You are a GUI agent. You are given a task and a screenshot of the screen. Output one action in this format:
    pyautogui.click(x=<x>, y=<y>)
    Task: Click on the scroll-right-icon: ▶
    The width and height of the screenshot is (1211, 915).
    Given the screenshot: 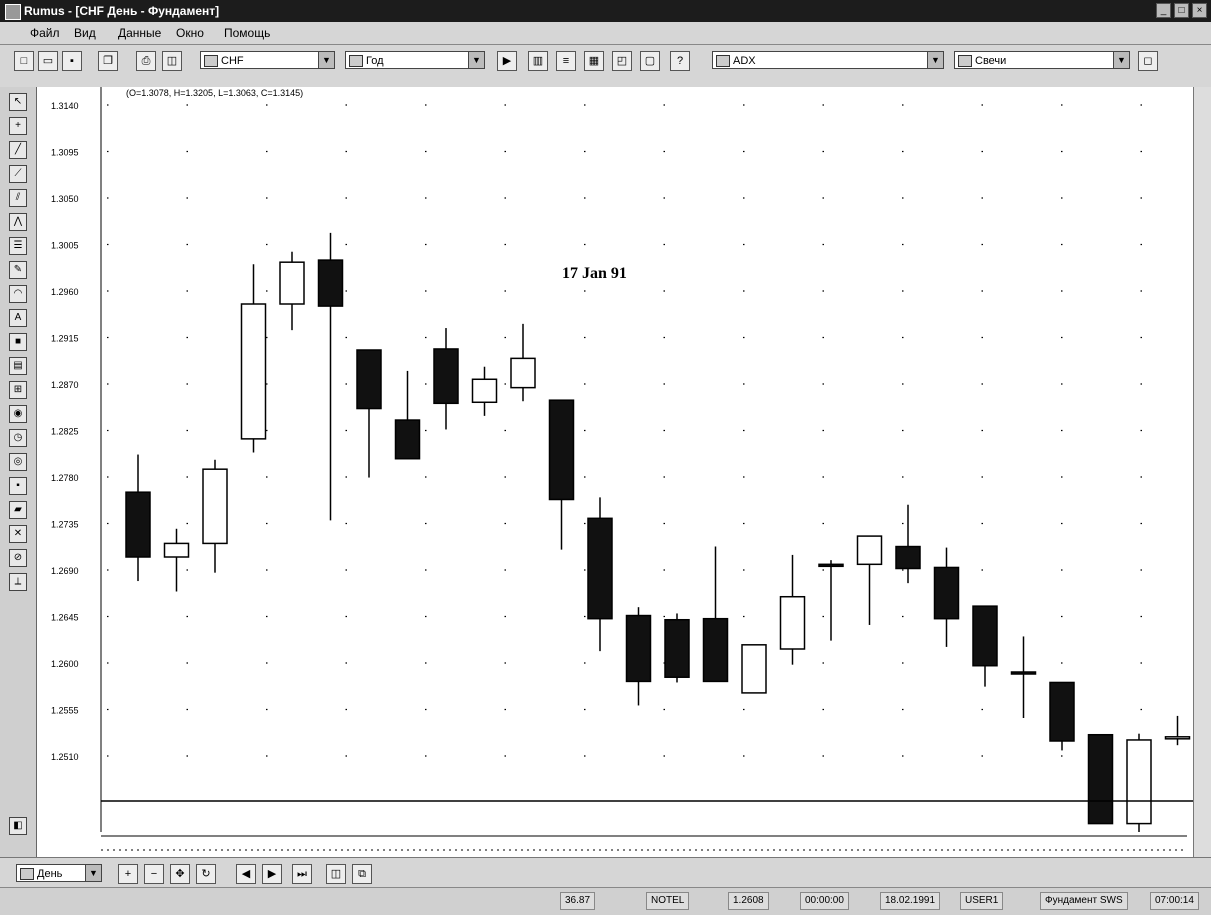 What is the action you would take?
    pyautogui.click(x=272, y=874)
    